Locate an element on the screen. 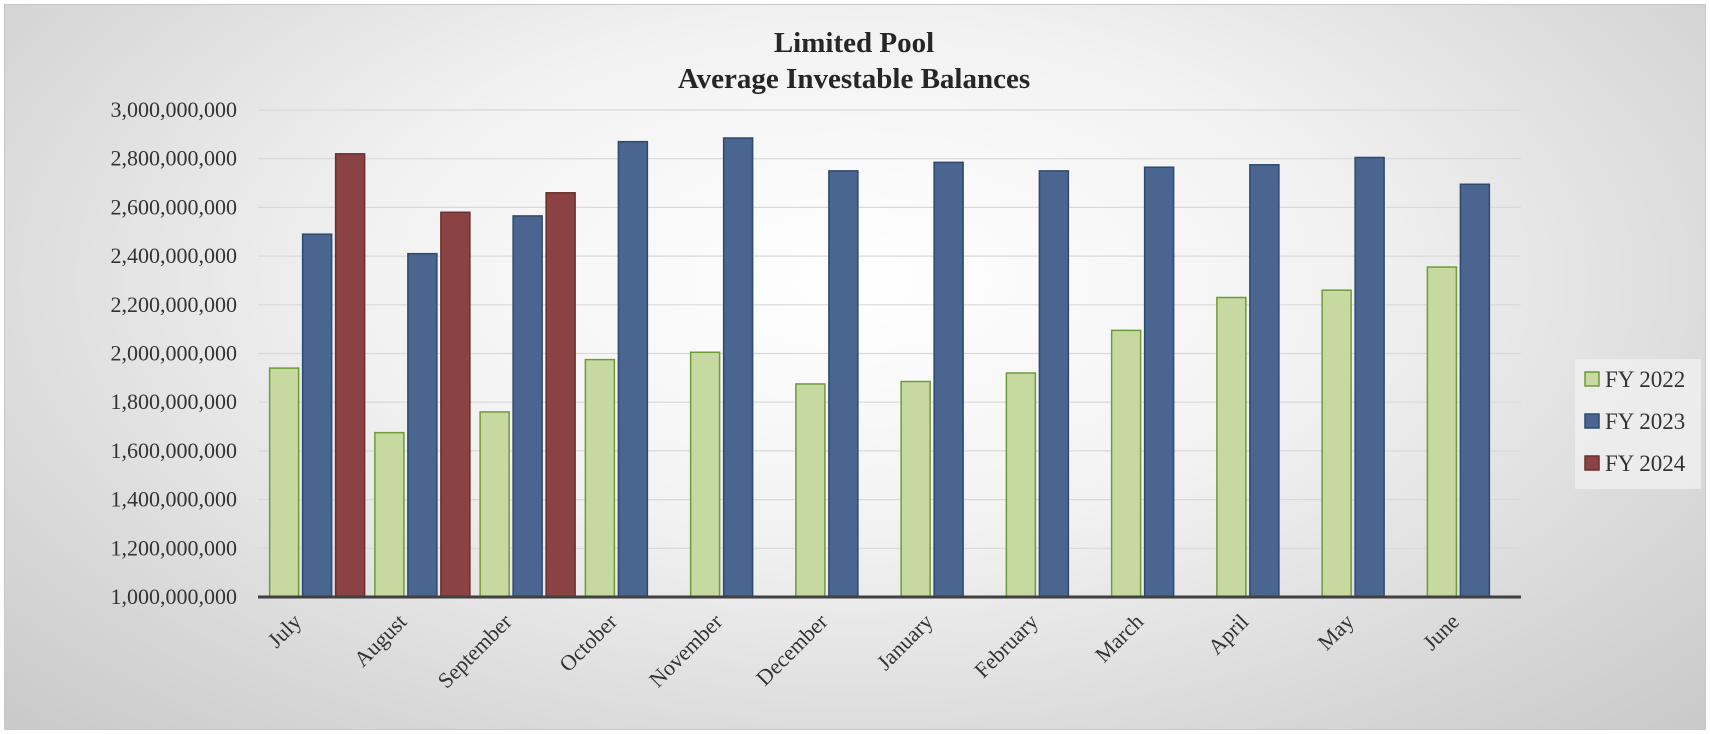  bar-fy-2023-may is located at coordinates (1369, 377).